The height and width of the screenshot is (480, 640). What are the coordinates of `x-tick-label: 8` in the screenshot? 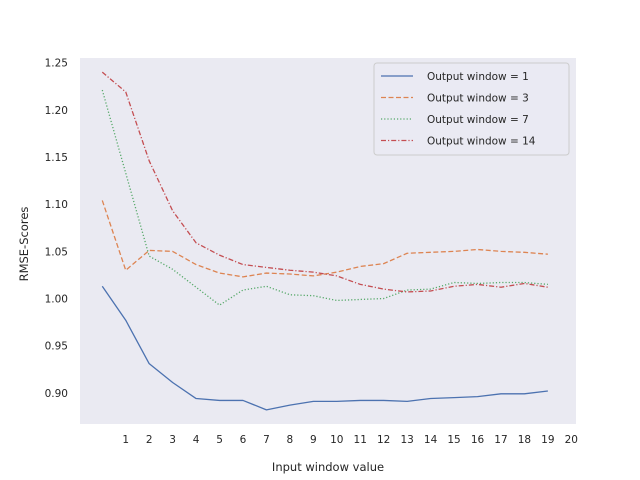 It's located at (290, 440).